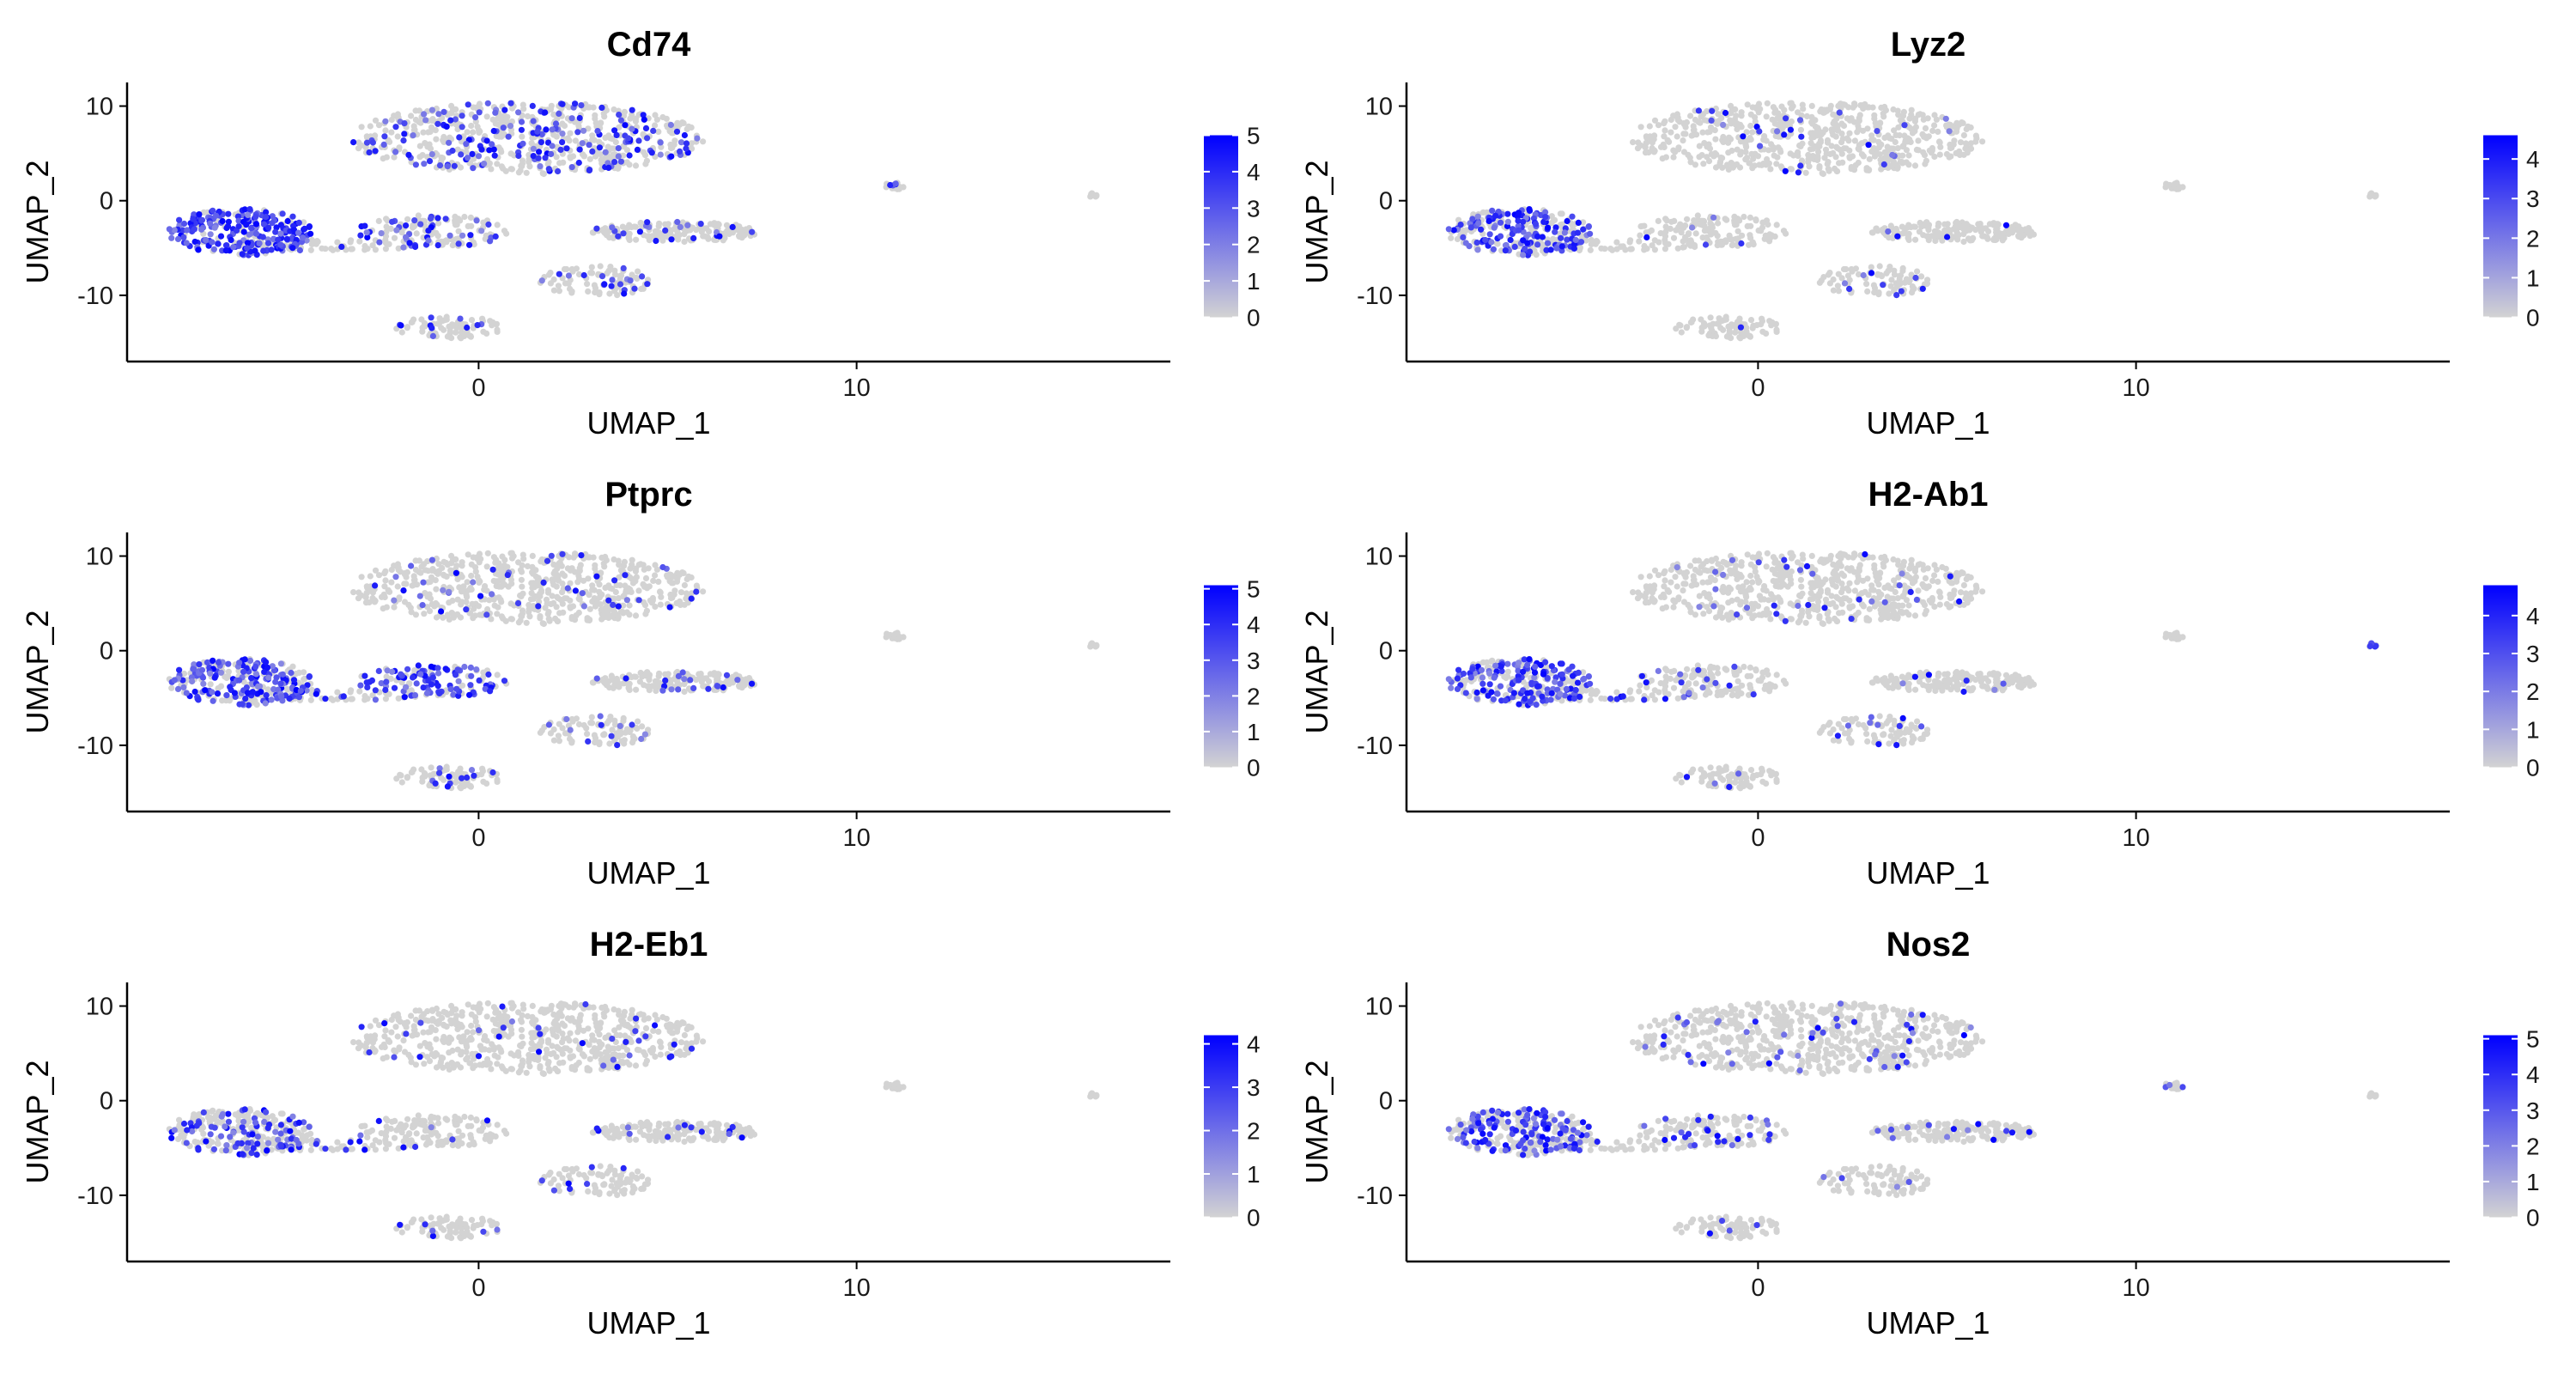 The image size is (2576, 1374). I want to click on panel-title: Cd74, so click(649, 45).